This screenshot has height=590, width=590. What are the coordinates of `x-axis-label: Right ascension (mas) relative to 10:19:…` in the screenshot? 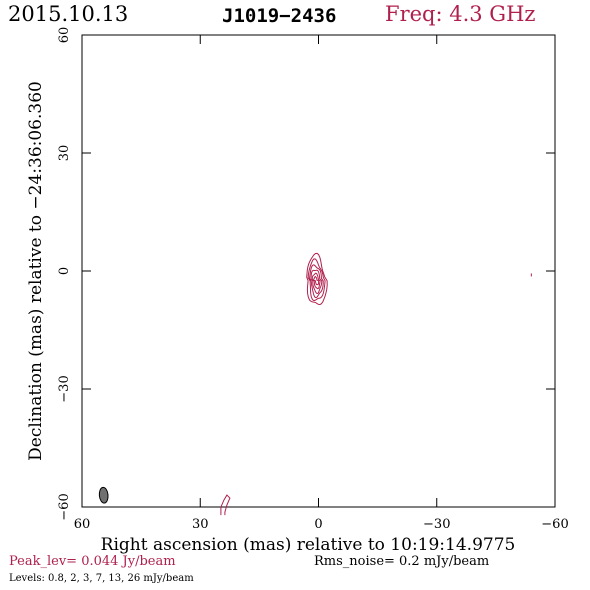 It's located at (308, 545).